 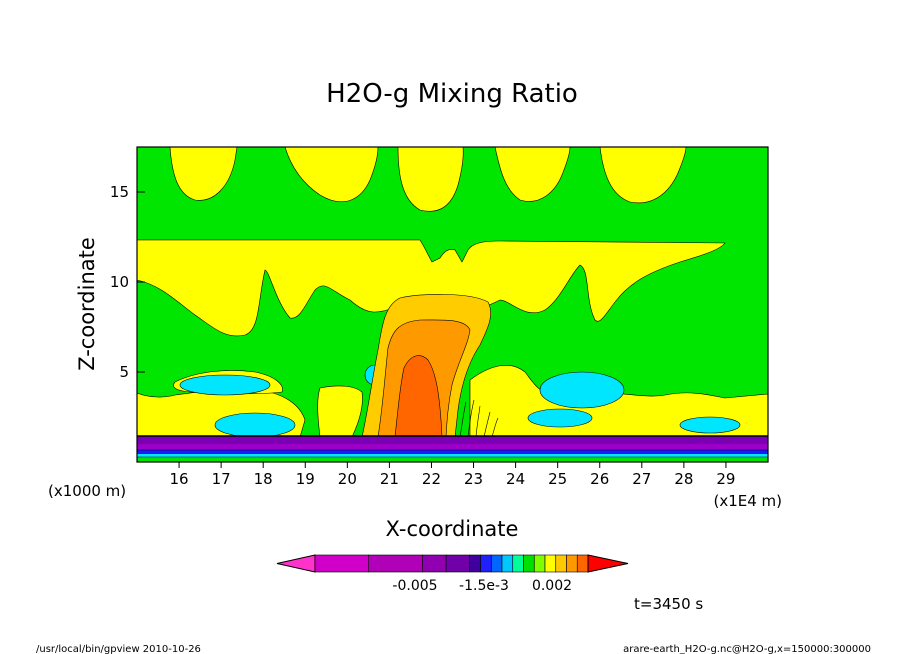 What do you see at coordinates (347, 479) in the screenshot?
I see `x-tick-label: 20` at bounding box center [347, 479].